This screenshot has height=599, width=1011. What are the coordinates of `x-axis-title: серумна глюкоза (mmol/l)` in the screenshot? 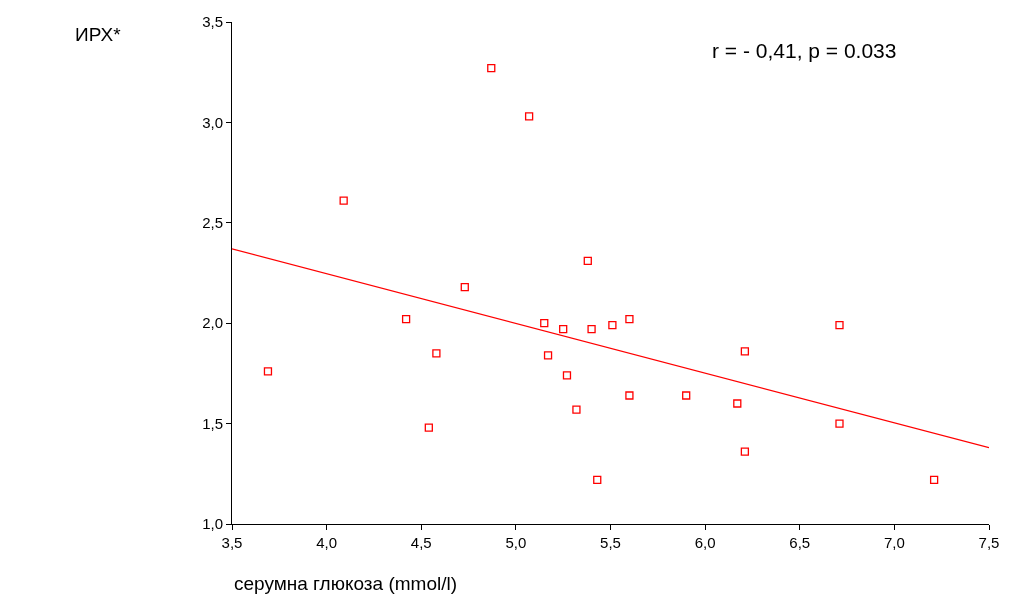 It's located at (345, 583).